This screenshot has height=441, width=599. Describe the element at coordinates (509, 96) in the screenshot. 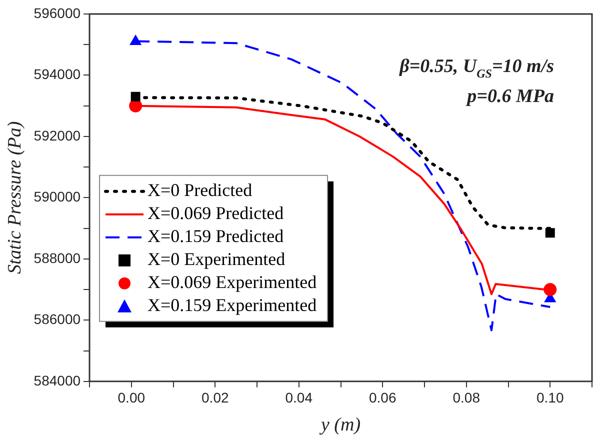

I see `annotation: p=0.6 MPa` at that location.